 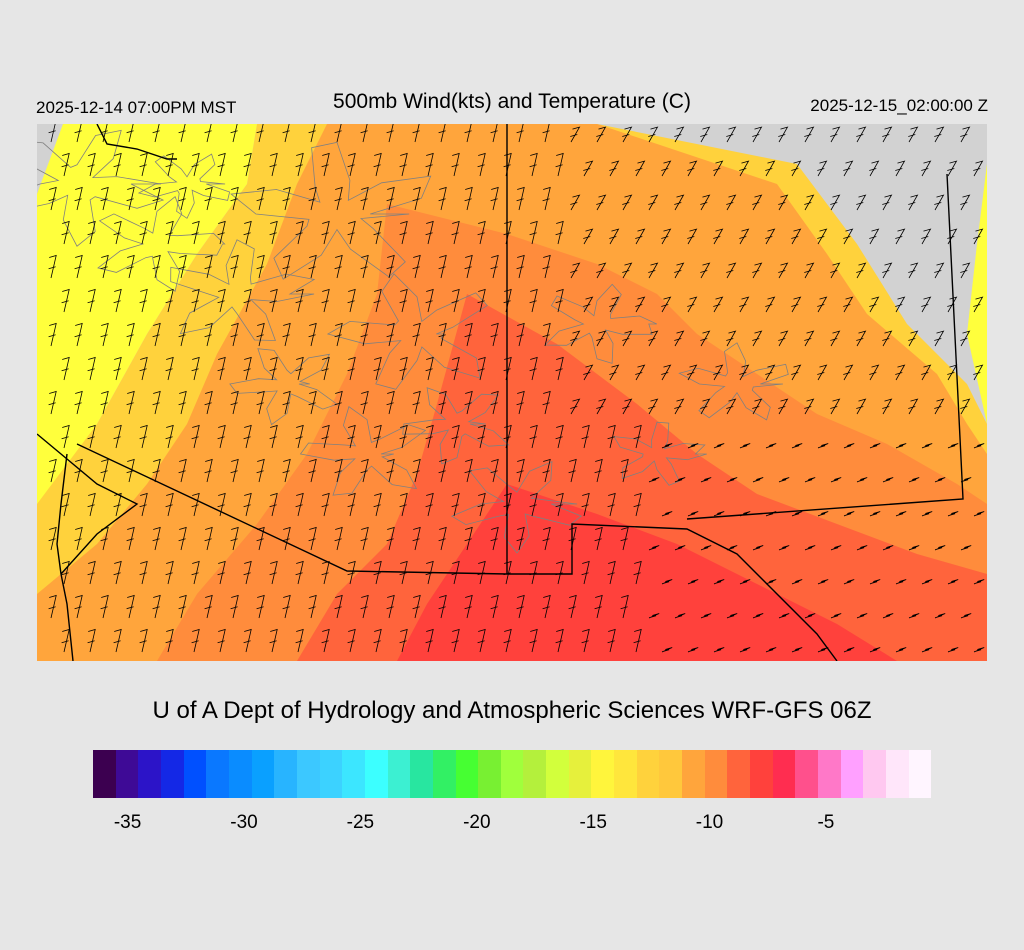 What do you see at coordinates (593, 822) in the screenshot?
I see `colorbar-tick-label: -15` at bounding box center [593, 822].